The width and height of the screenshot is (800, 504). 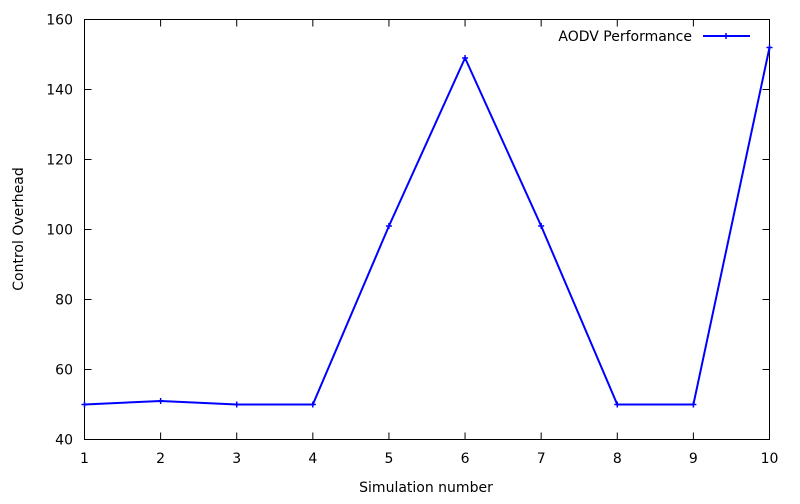 What do you see at coordinates (59, 231) in the screenshot?
I see `y-tick-label: 100` at bounding box center [59, 231].